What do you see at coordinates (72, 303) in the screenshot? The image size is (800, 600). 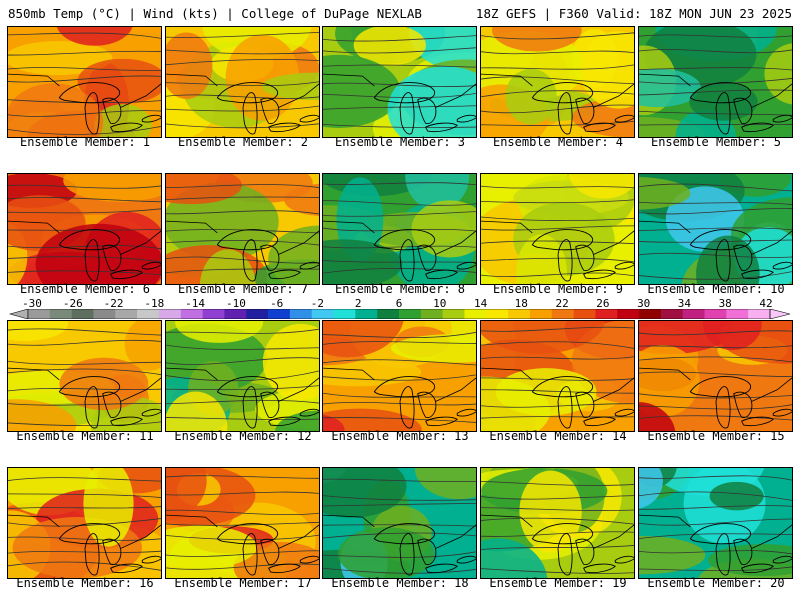 I see `scale-tick-label: -26` at bounding box center [72, 303].